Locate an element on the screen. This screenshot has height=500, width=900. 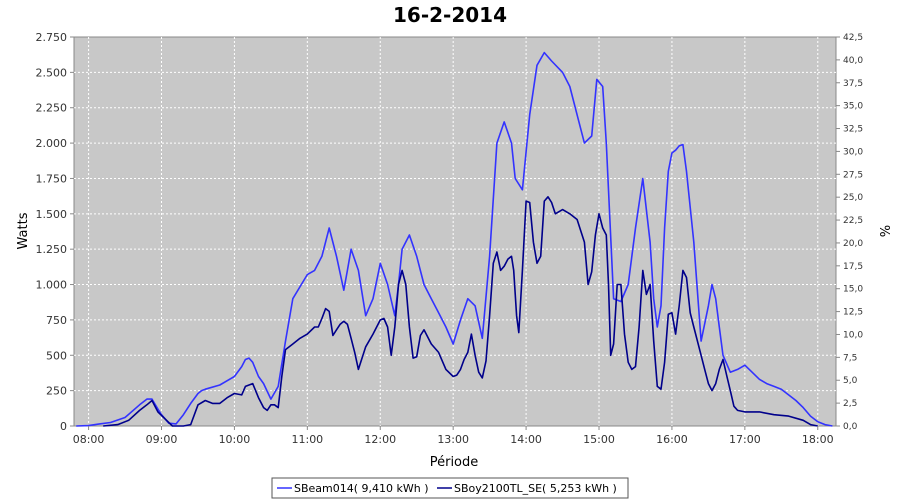
y-tick-label: 1.000 is located at coordinates (52, 285).